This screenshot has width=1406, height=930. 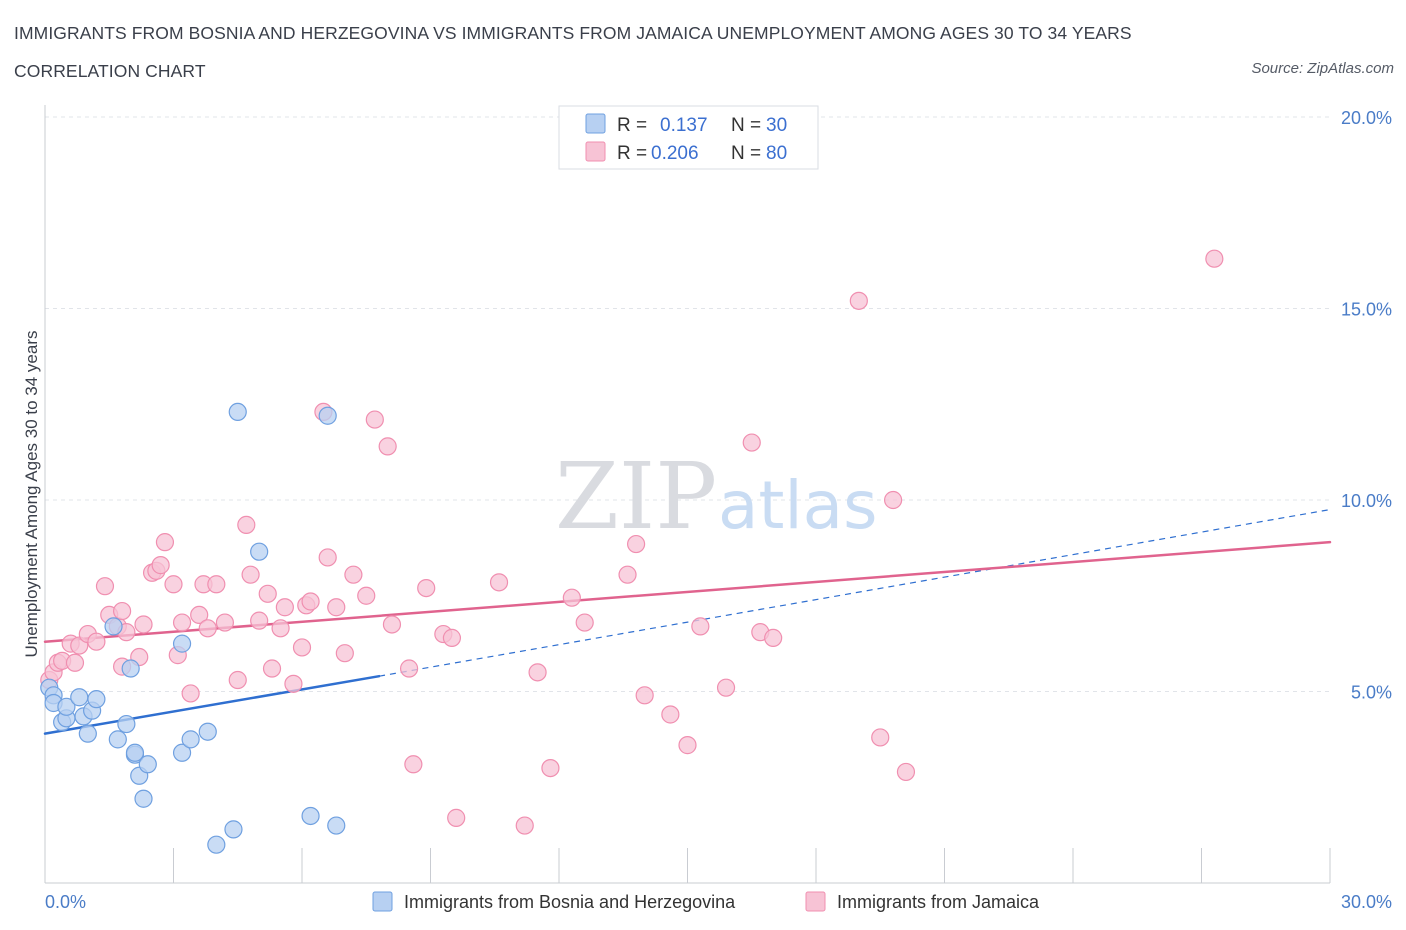 I want to click on legend-swatch-jamaica, so click(x=595, y=151).